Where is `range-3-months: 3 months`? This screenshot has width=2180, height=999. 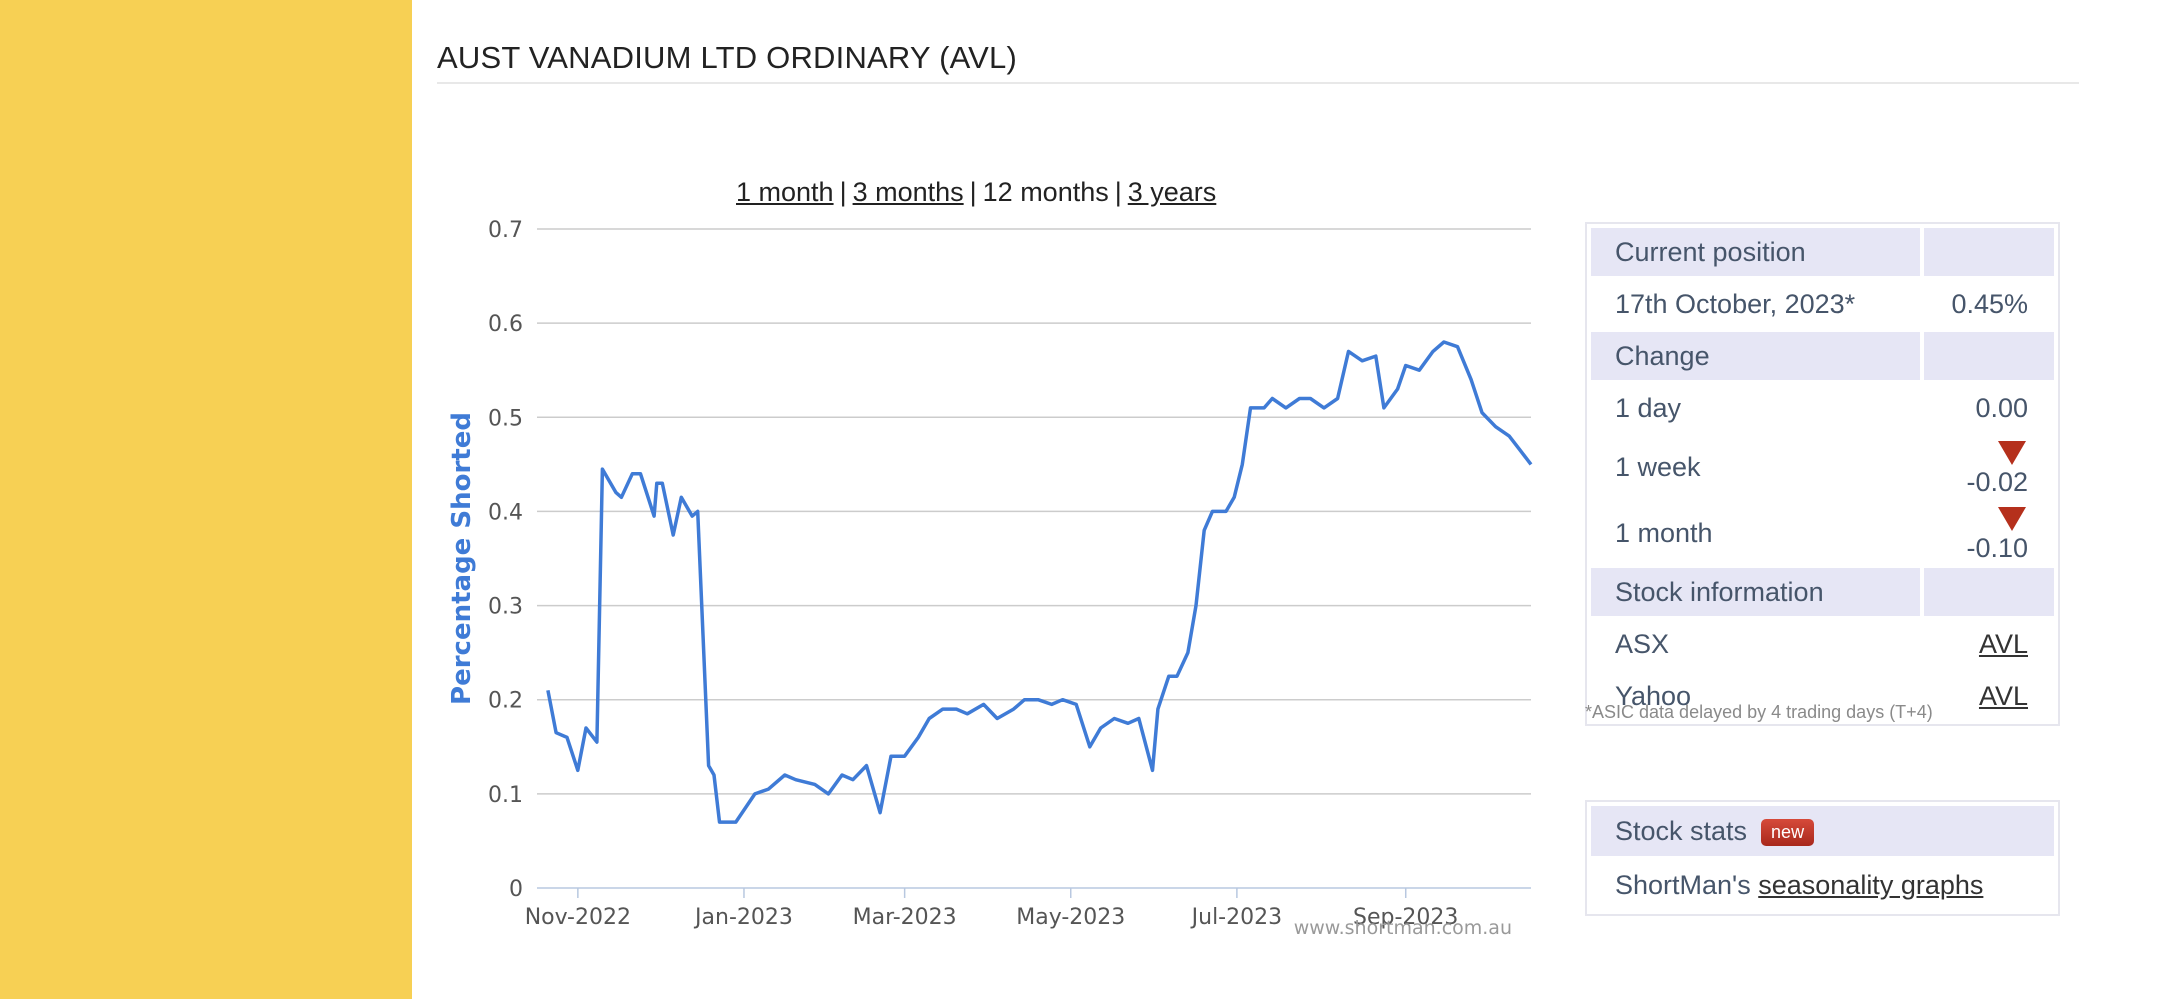
range-3-months: 3 months is located at coordinates (908, 192).